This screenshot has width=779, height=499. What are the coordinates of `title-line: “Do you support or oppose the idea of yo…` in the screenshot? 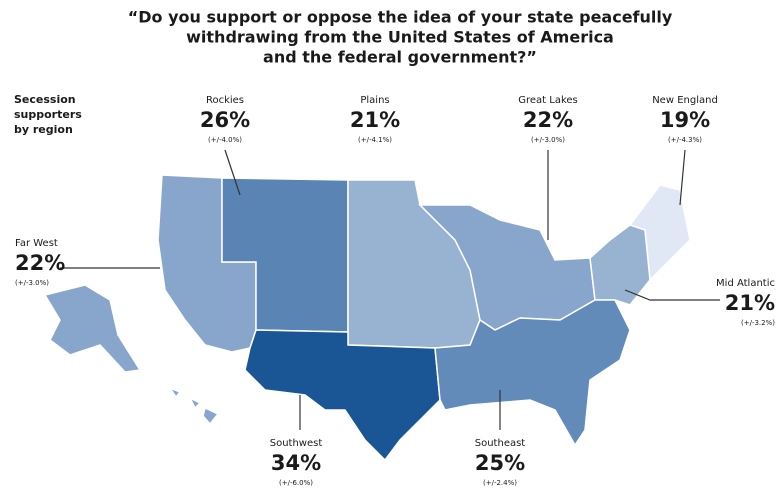 It's located at (400, 17).